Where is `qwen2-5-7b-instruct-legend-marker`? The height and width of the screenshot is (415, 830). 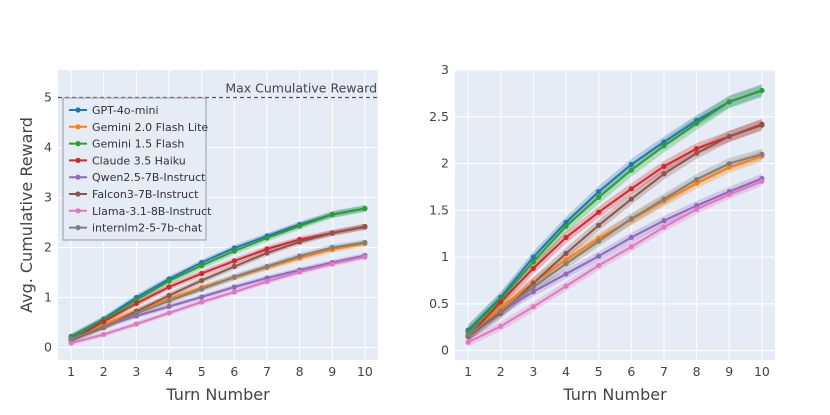 qwen2-5-7b-instruct-legend-marker is located at coordinates (78, 177).